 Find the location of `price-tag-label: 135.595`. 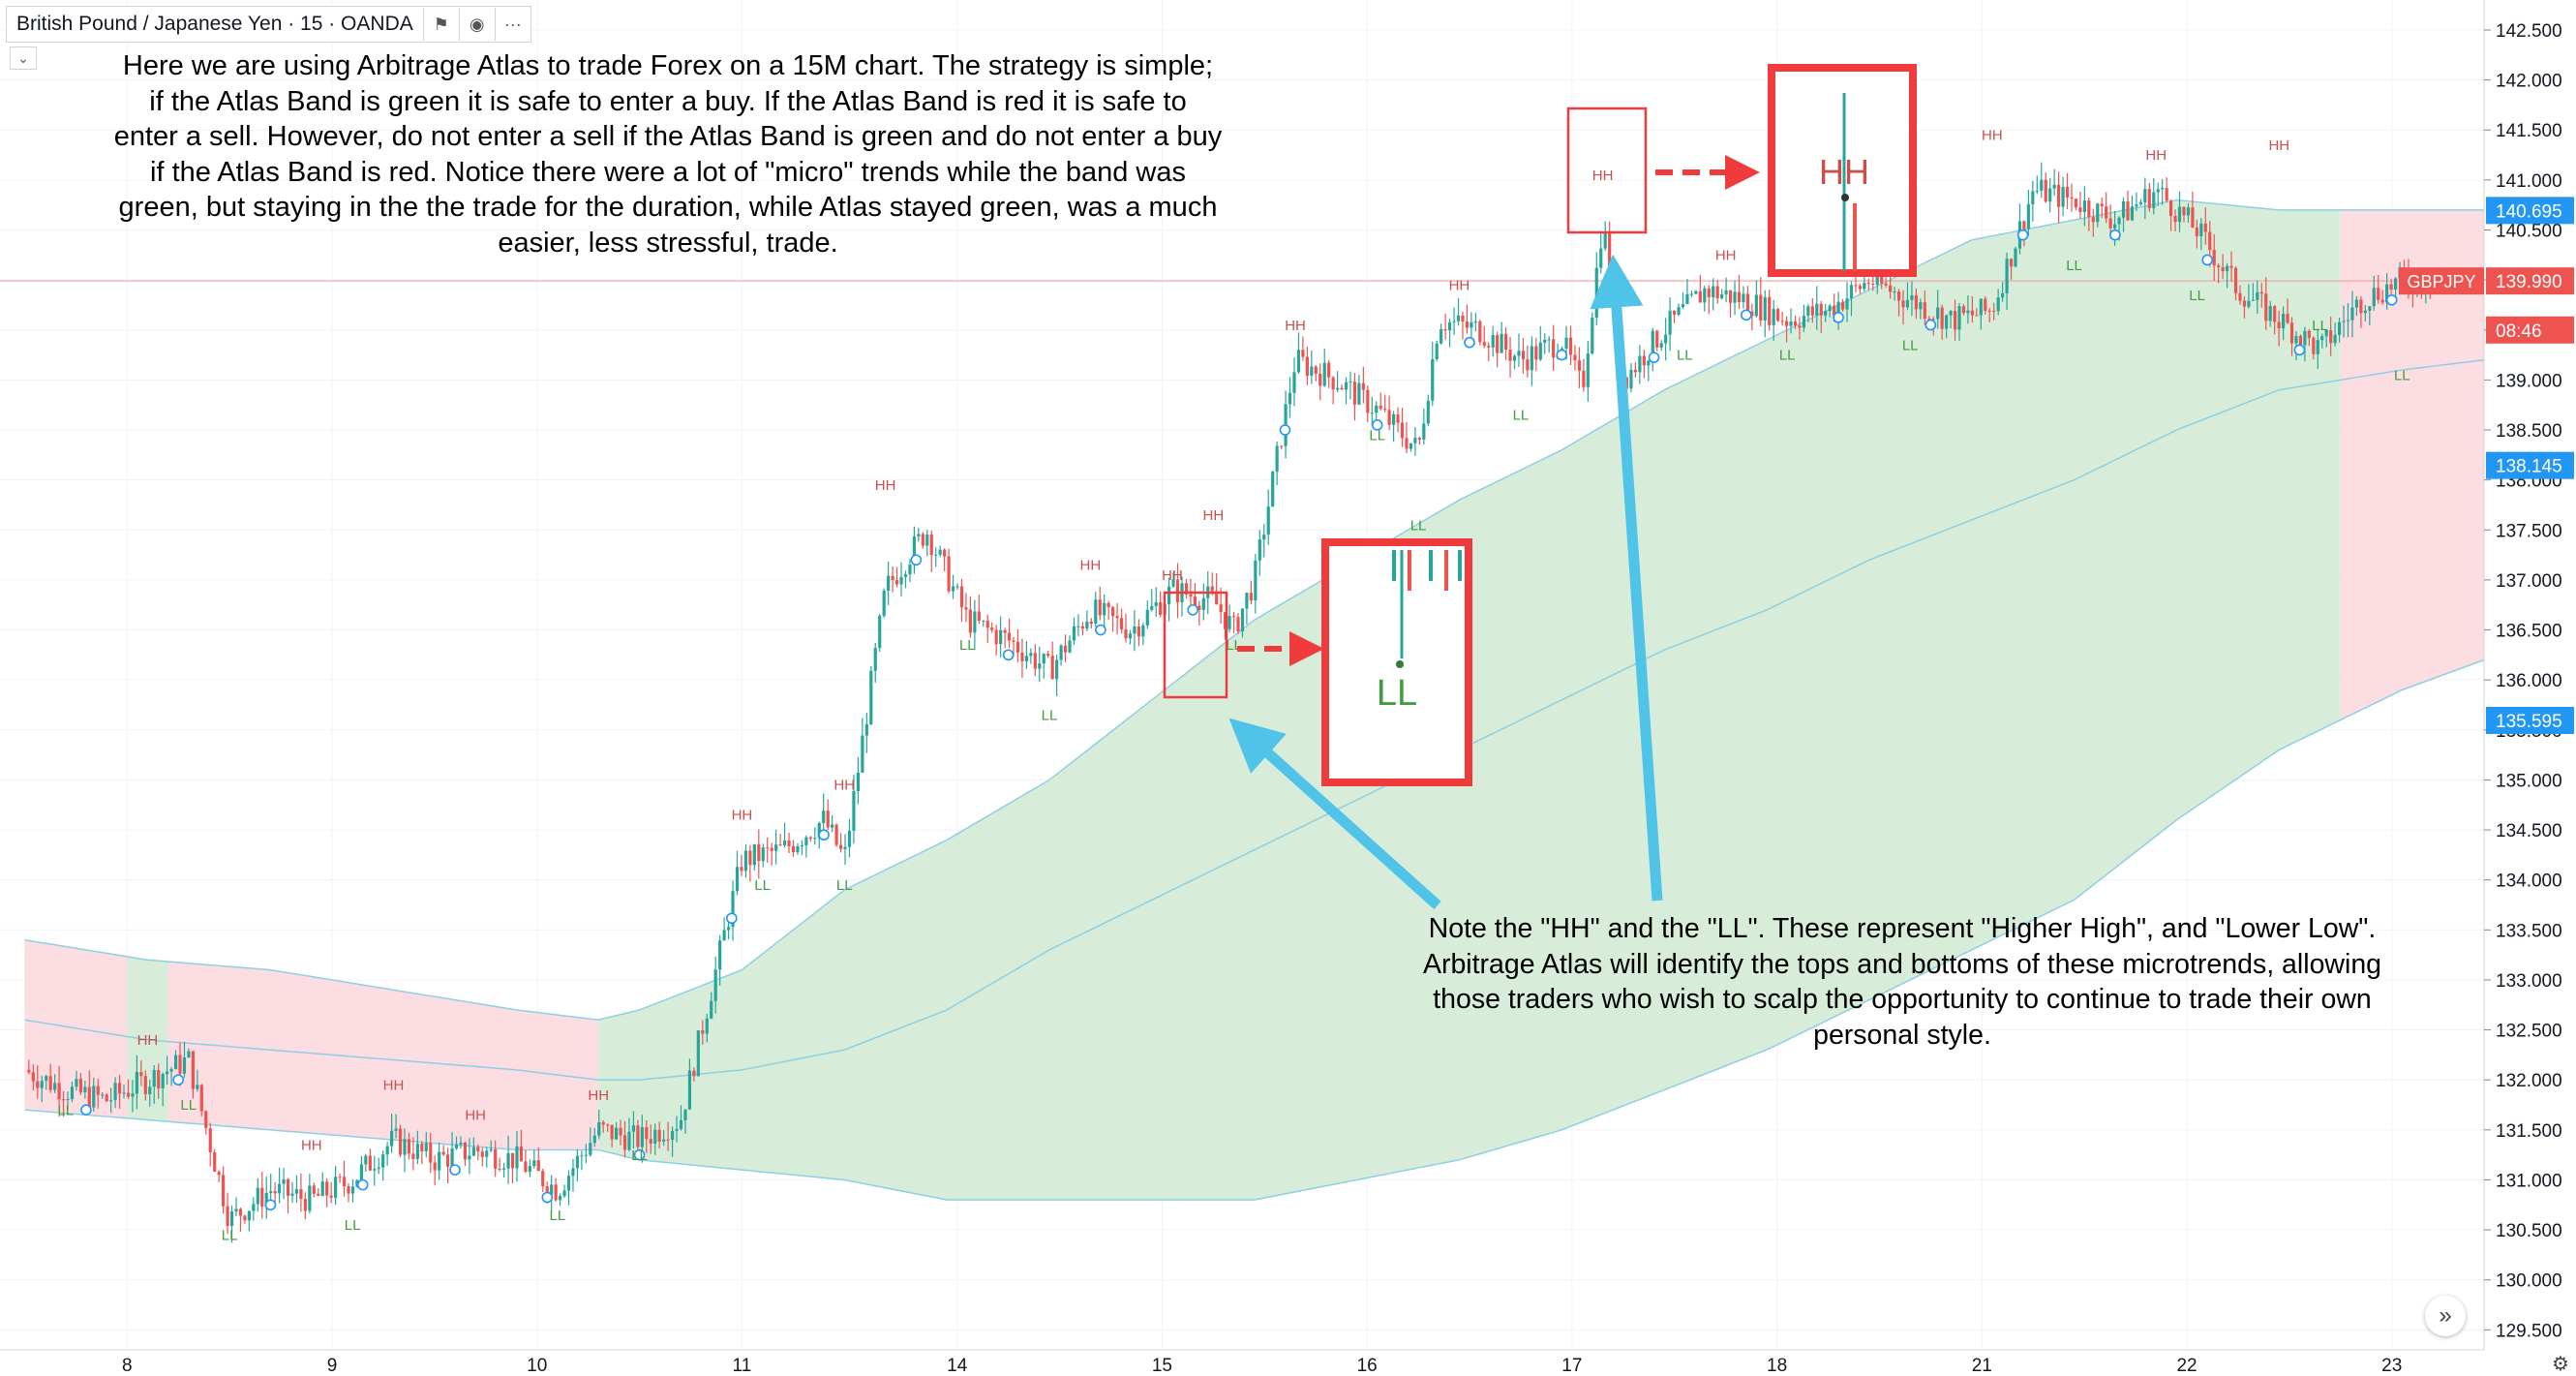

price-tag-label: 135.595 is located at coordinates (2529, 722).